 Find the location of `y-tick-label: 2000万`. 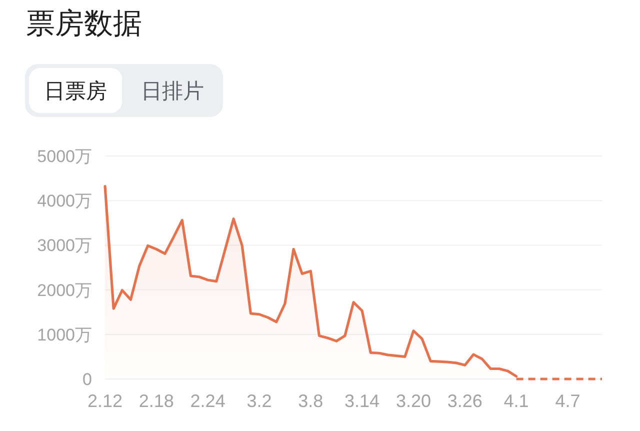

y-tick-label: 2000万 is located at coordinates (64, 290).